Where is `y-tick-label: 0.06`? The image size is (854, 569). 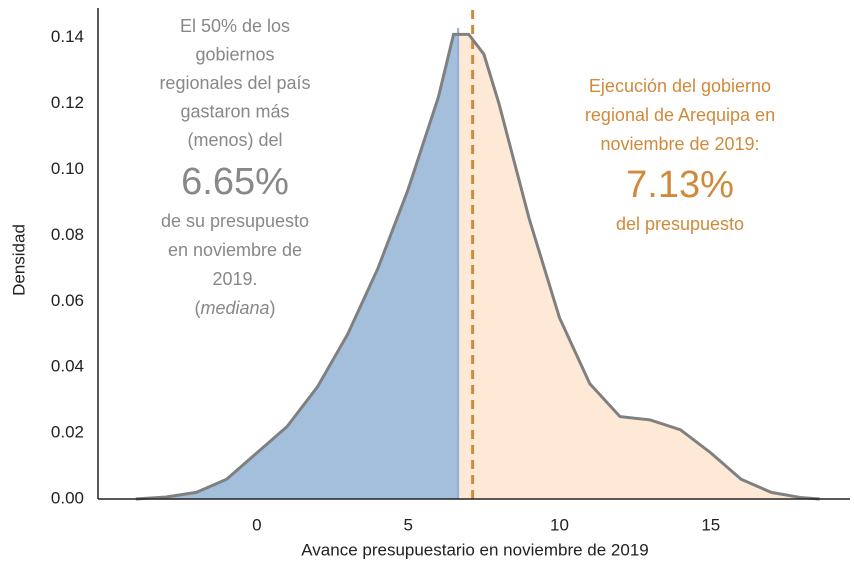
y-tick-label: 0.06 is located at coordinates (67, 300).